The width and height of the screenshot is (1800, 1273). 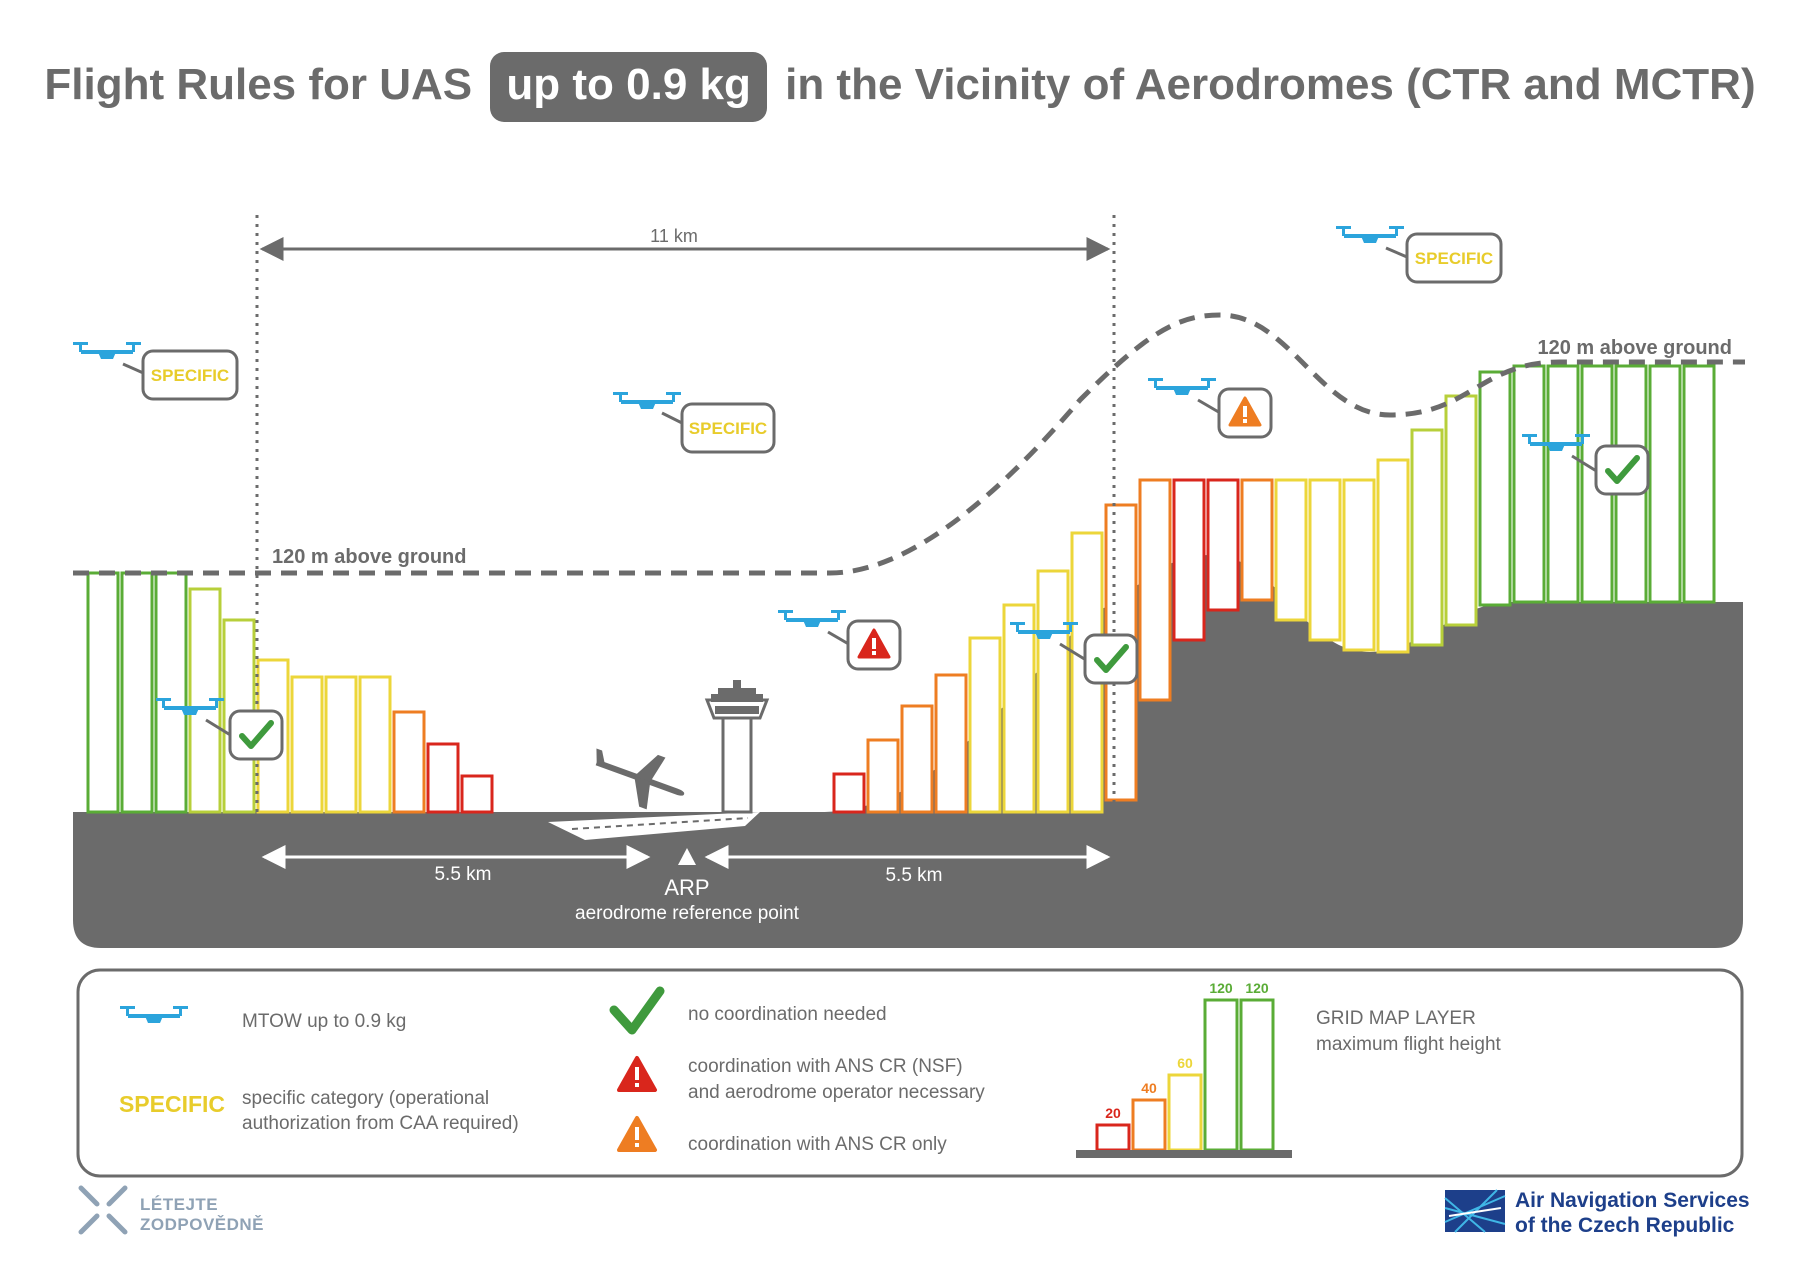 I want to click on scene-drone-specific-left: SPECIFIC, so click(x=156, y=371).